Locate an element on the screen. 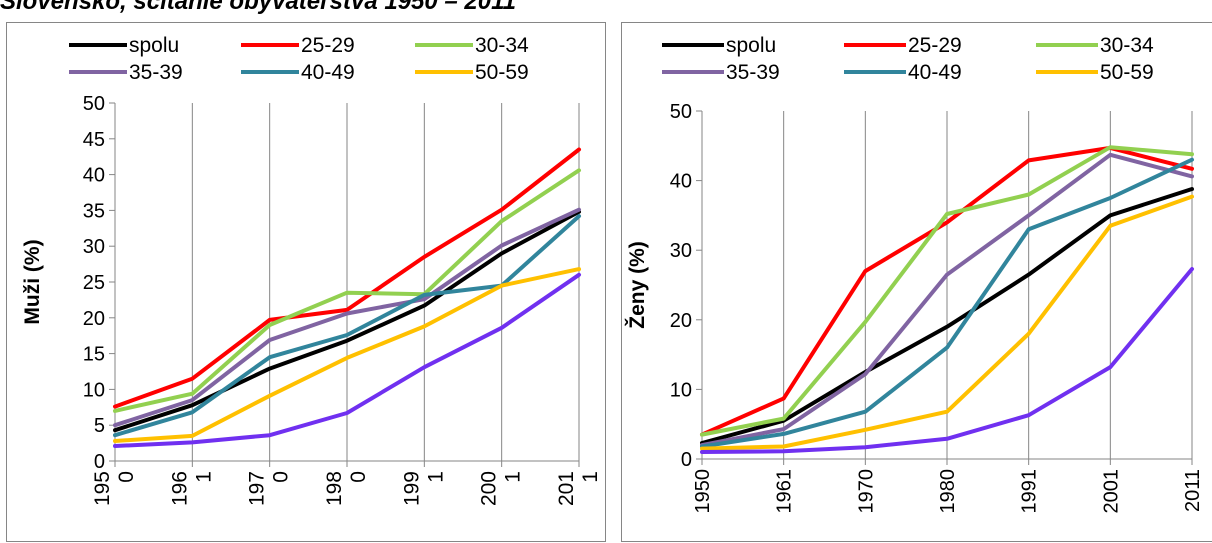  y-axis-label: Ženy (%) is located at coordinates (637, 285).